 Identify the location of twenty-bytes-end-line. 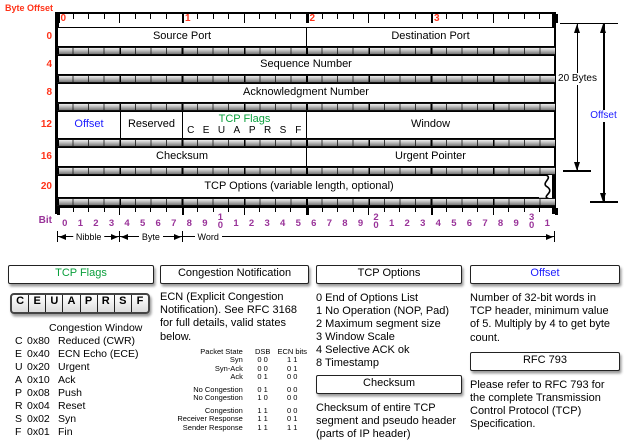
(577, 171).